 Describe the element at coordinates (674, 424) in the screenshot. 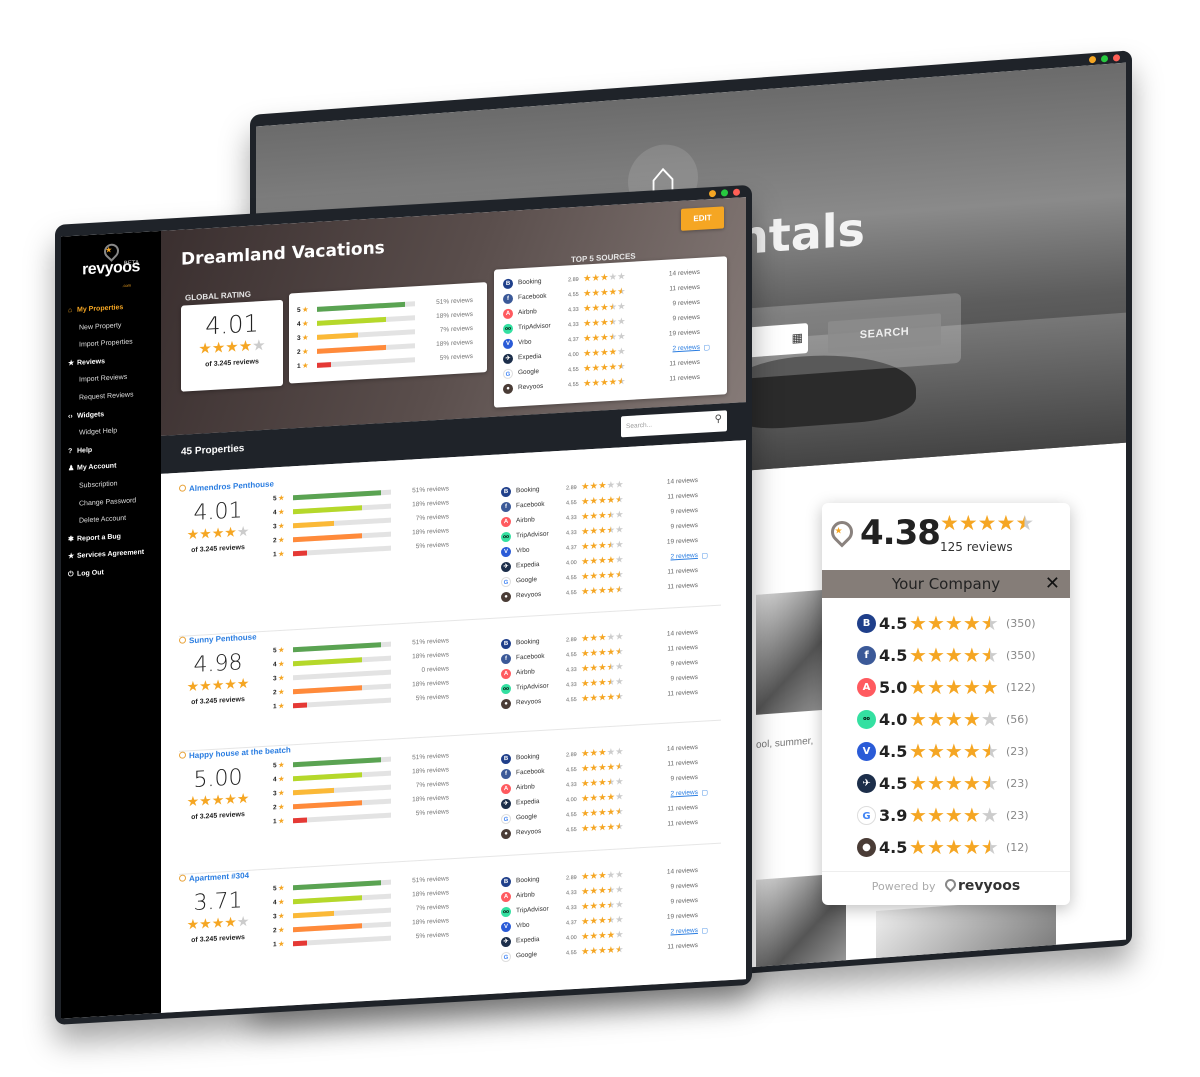

I see `search-input: Search... ⚲` at that location.